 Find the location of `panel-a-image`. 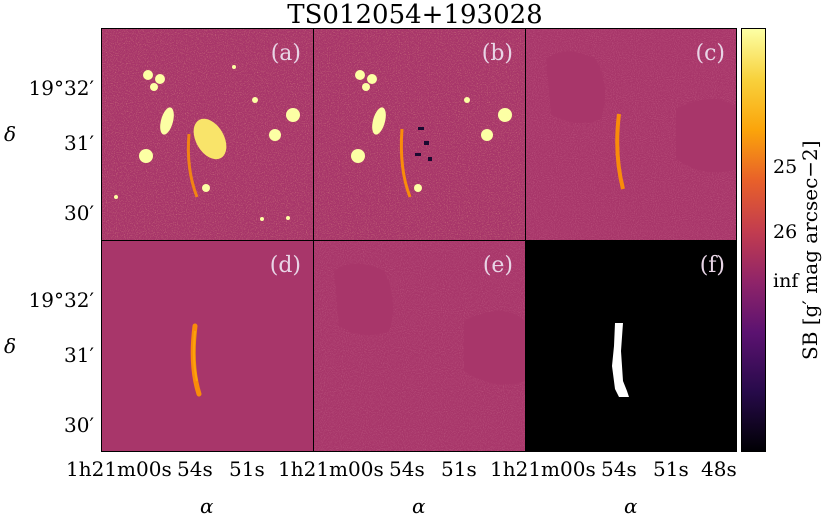

panel-a-image is located at coordinates (207, 134).